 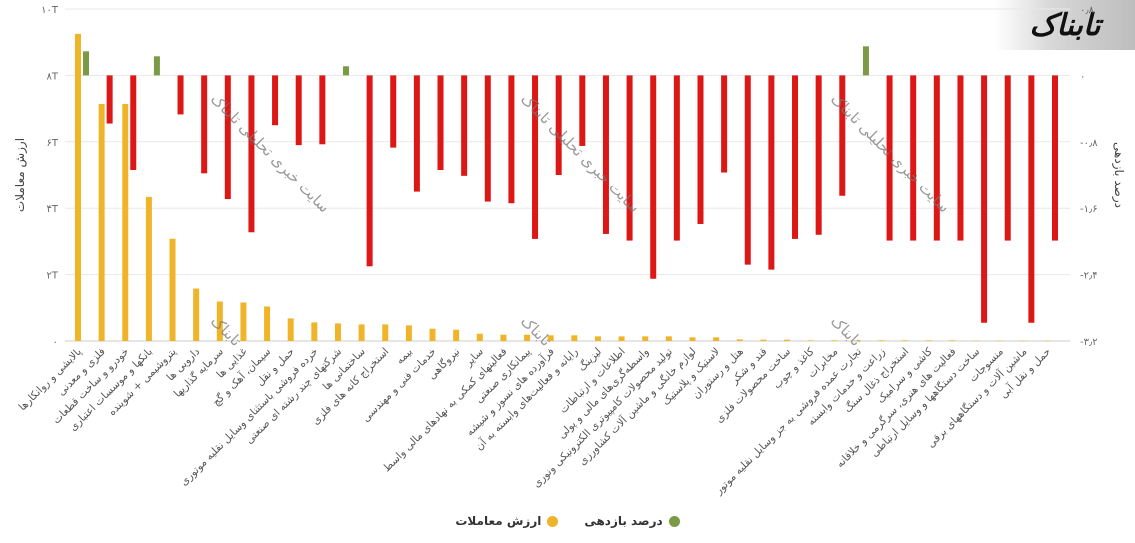 What do you see at coordinates (1082, 76) in the screenshot?
I see `right-tick-label: ۰` at bounding box center [1082, 76].